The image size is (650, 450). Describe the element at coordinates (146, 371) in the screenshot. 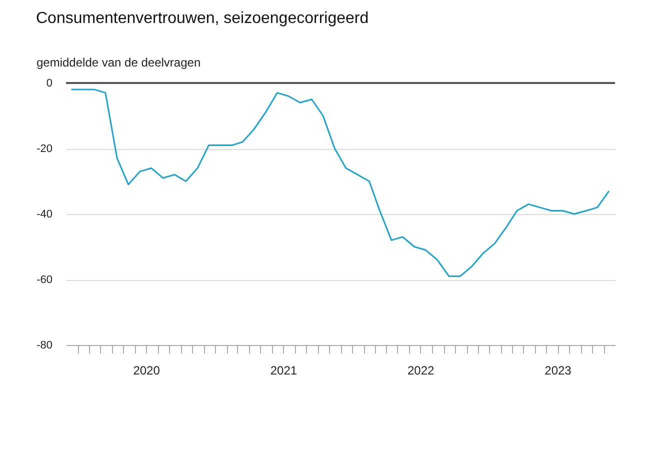

I see `x-tick-label: 2020` at that location.